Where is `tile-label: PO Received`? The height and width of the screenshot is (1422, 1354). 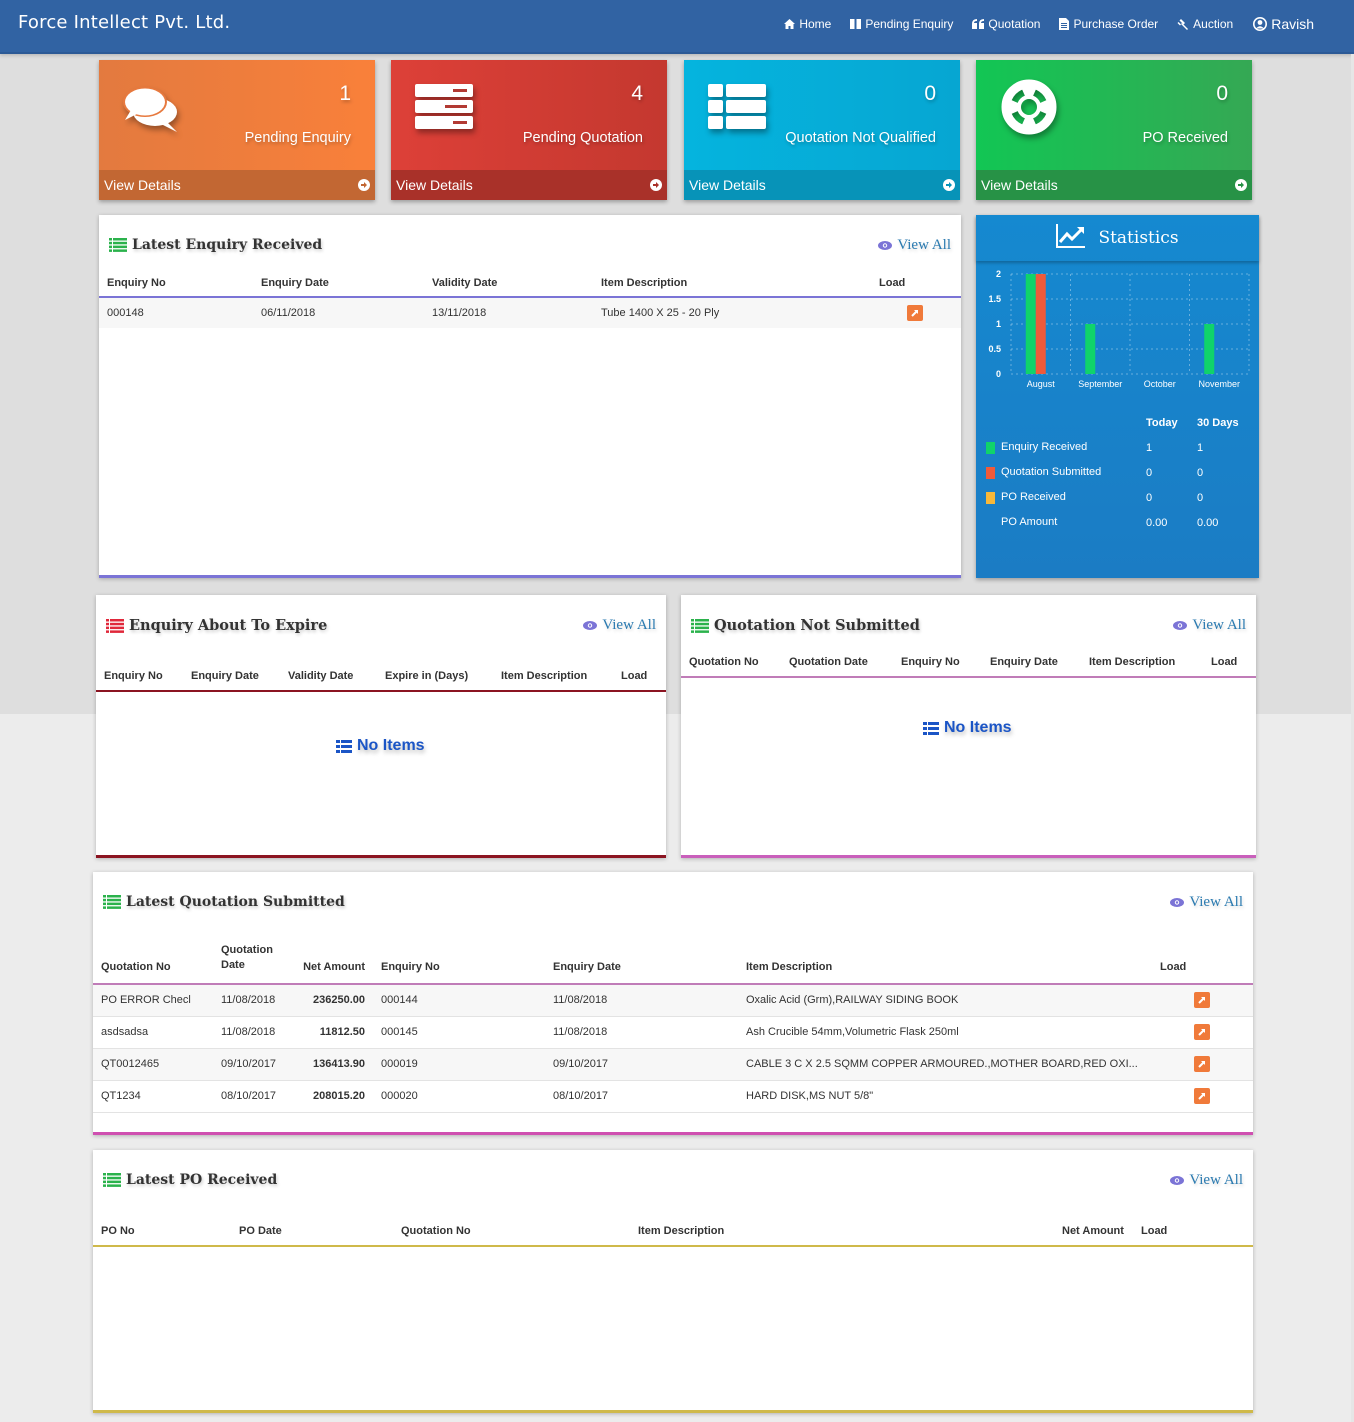
tile-label: PO Received is located at coordinates (1185, 138).